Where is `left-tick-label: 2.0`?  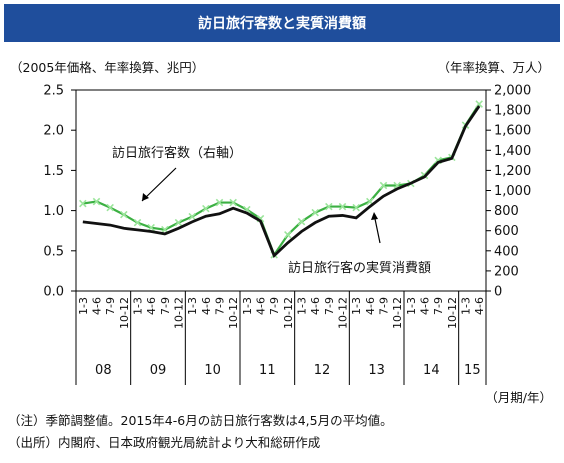
left-tick-label: 2.0 is located at coordinates (53, 131).